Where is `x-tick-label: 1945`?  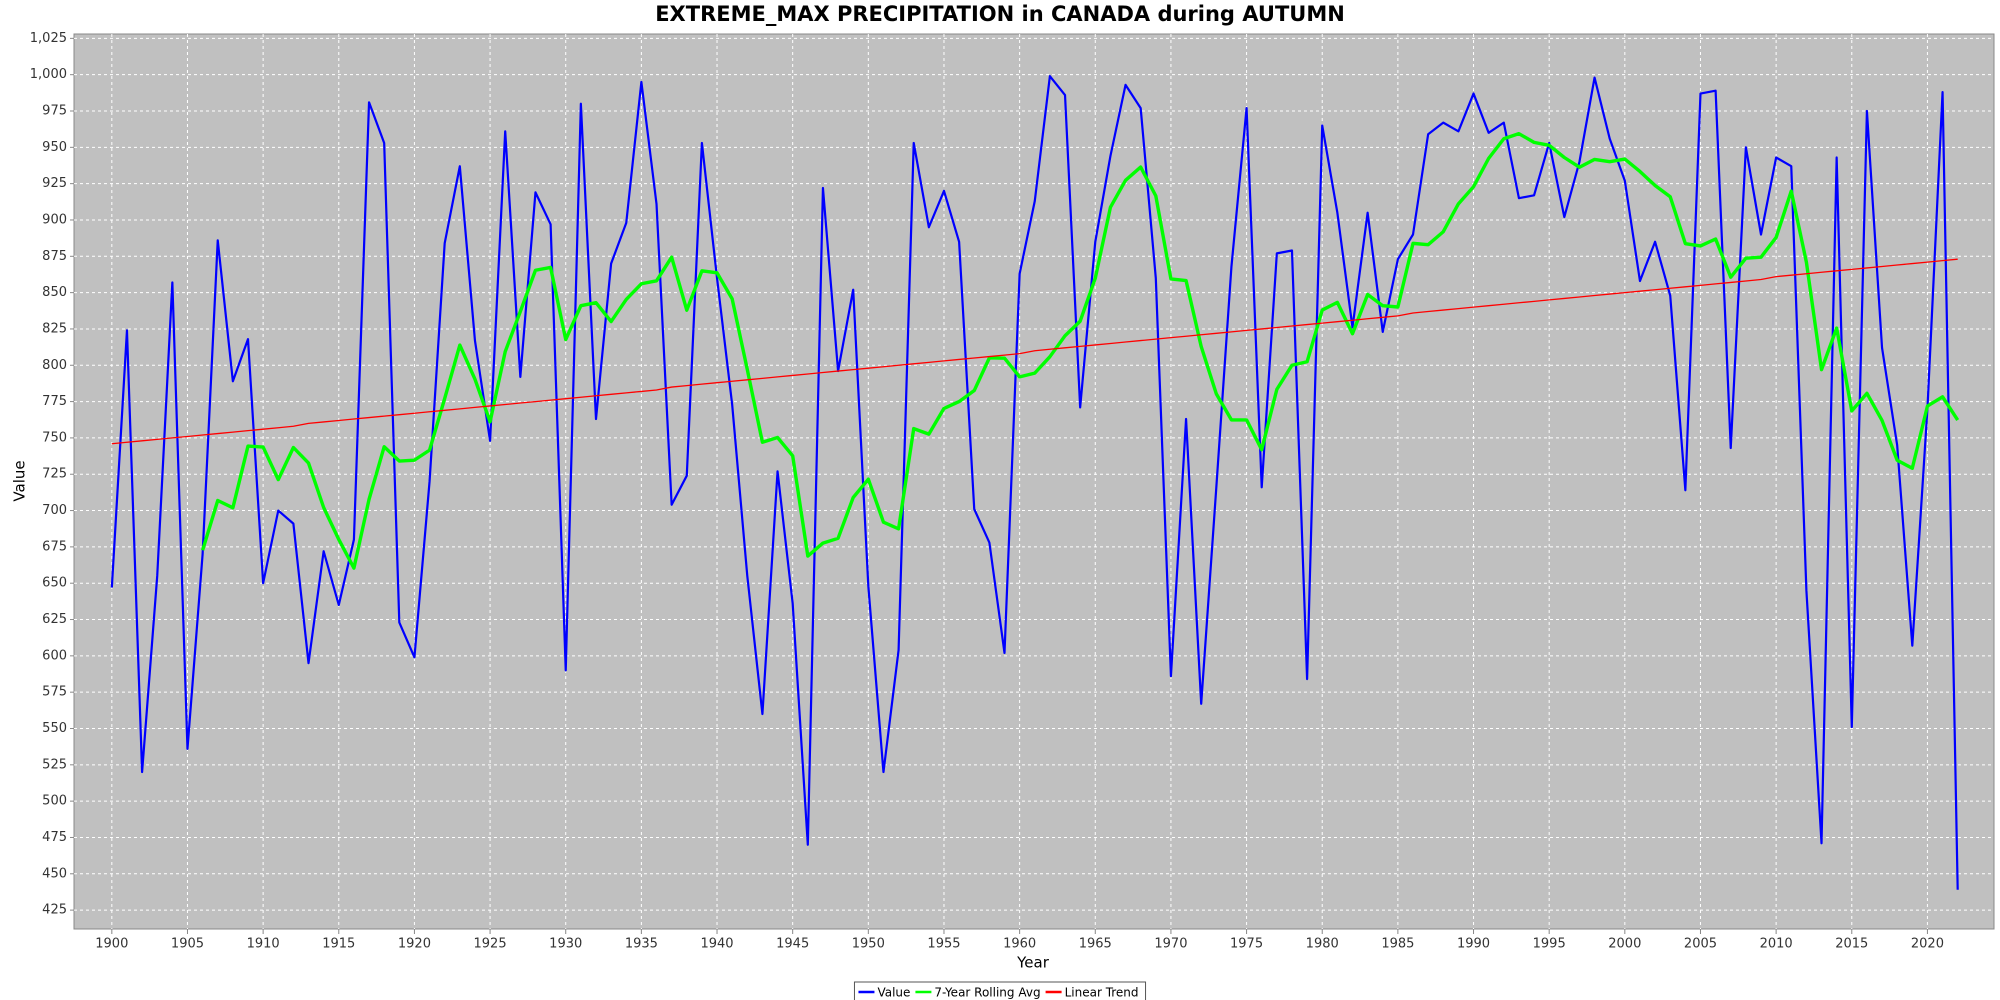 x-tick-label: 1945 is located at coordinates (792, 944).